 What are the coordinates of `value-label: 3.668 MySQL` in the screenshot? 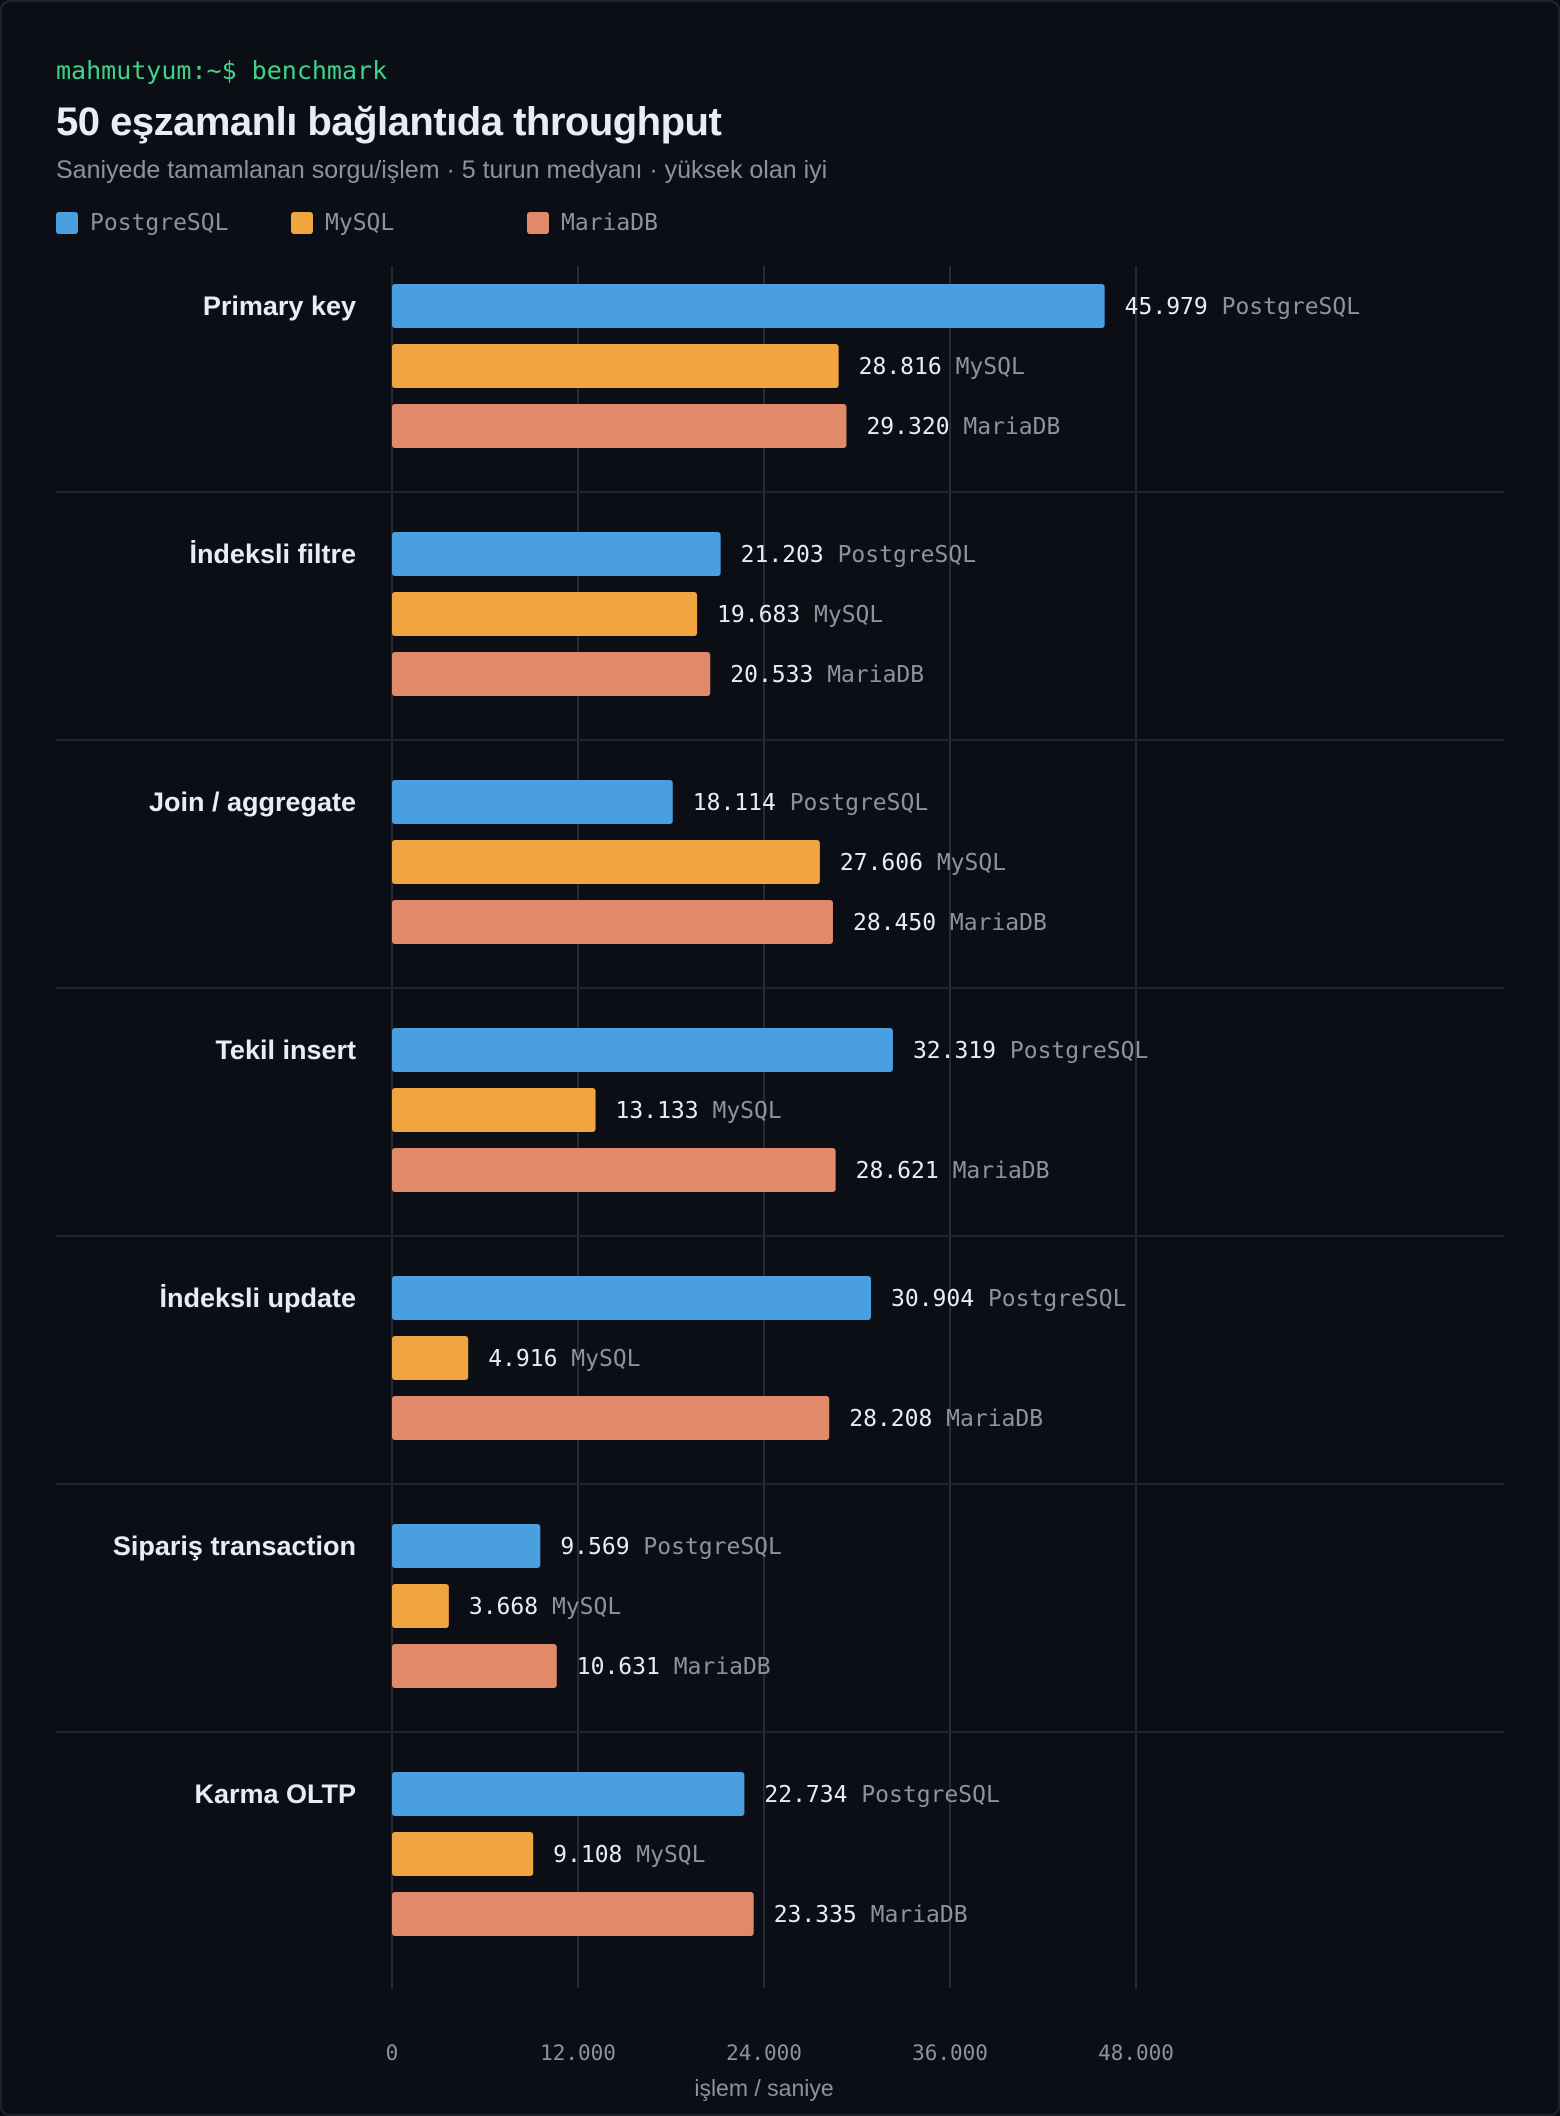 It's located at (545, 1607).